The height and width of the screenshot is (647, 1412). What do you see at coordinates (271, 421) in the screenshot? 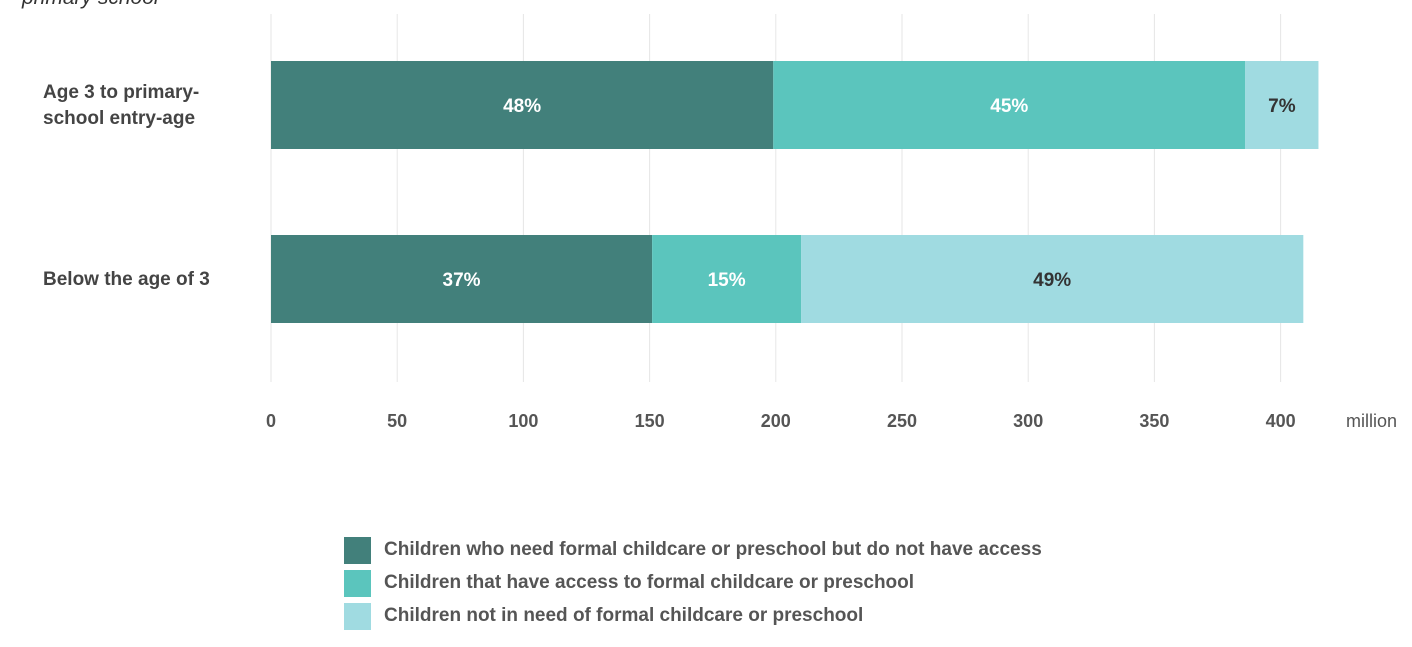
I see `x-tick-label: 0` at bounding box center [271, 421].